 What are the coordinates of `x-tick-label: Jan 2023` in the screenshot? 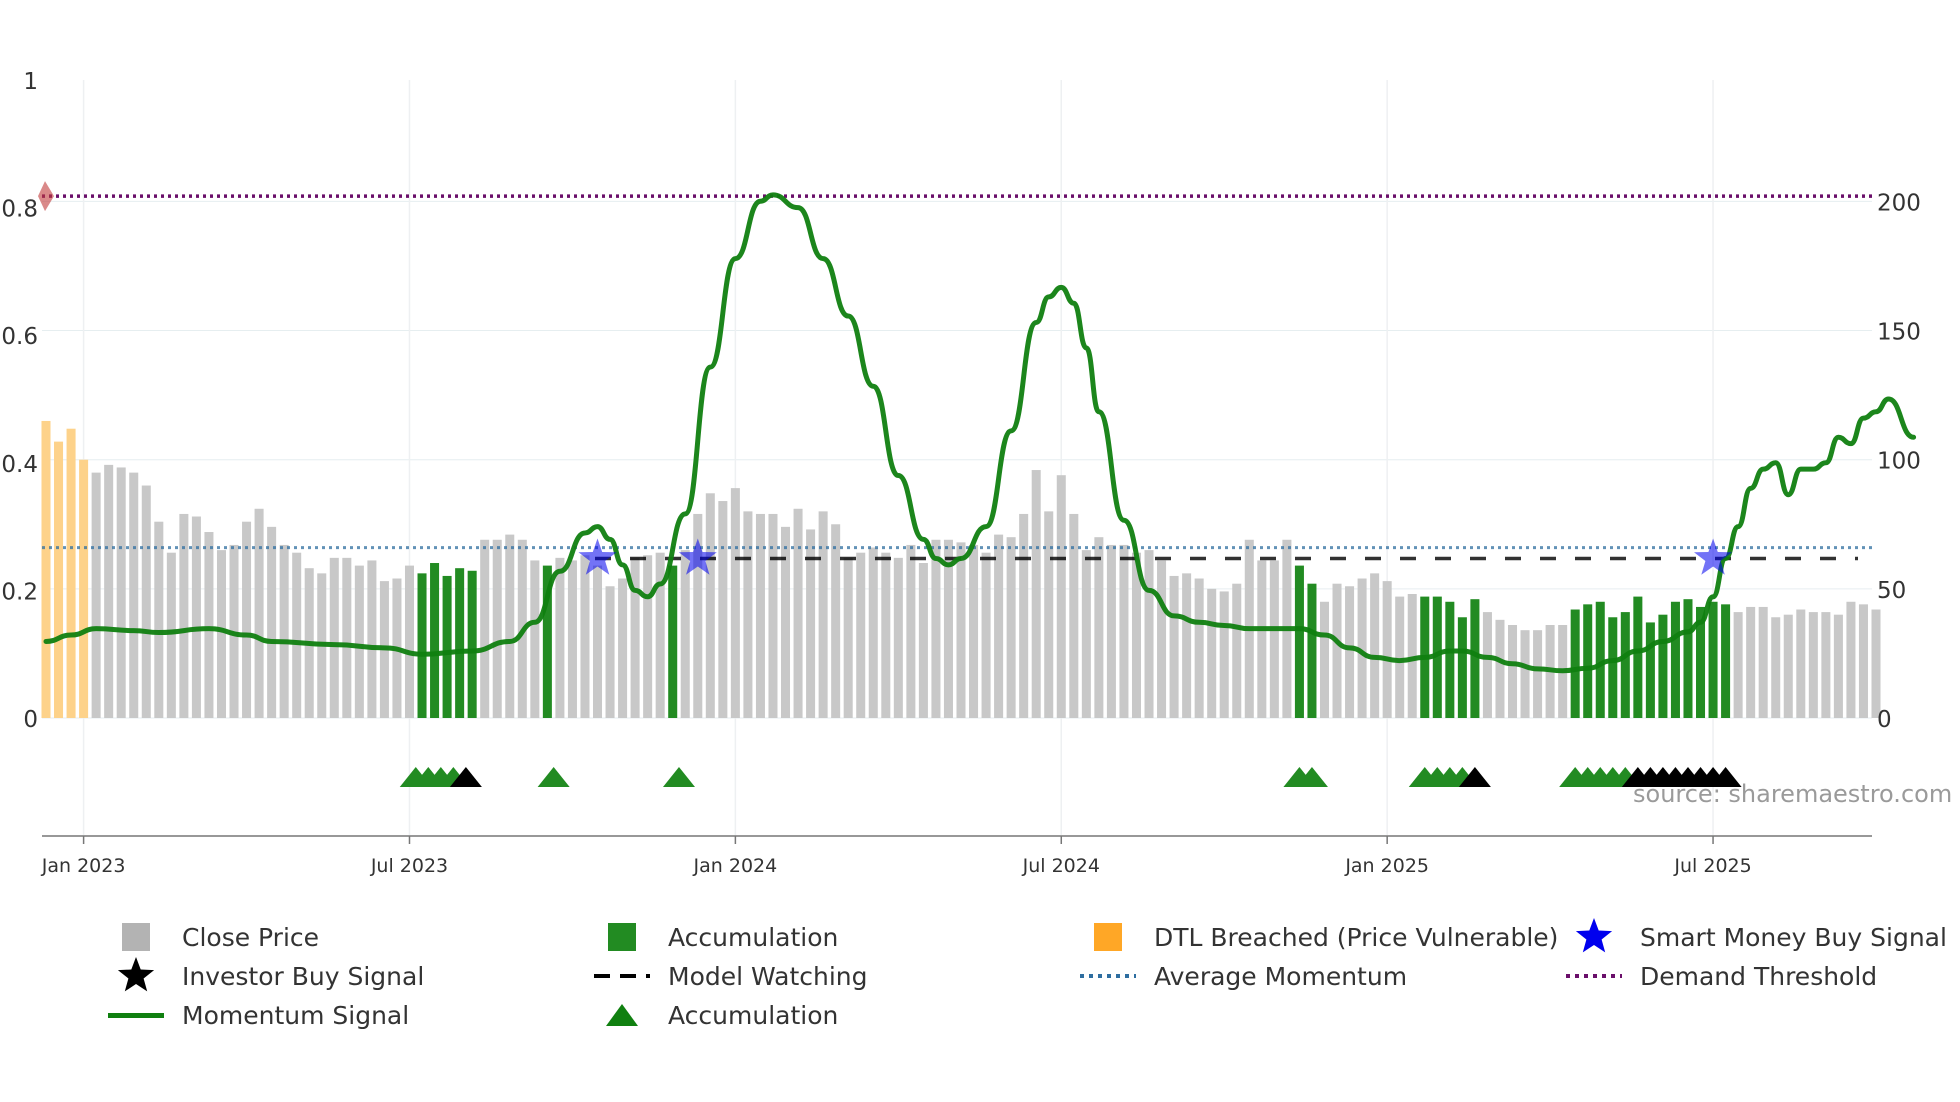 It's located at (83, 866).